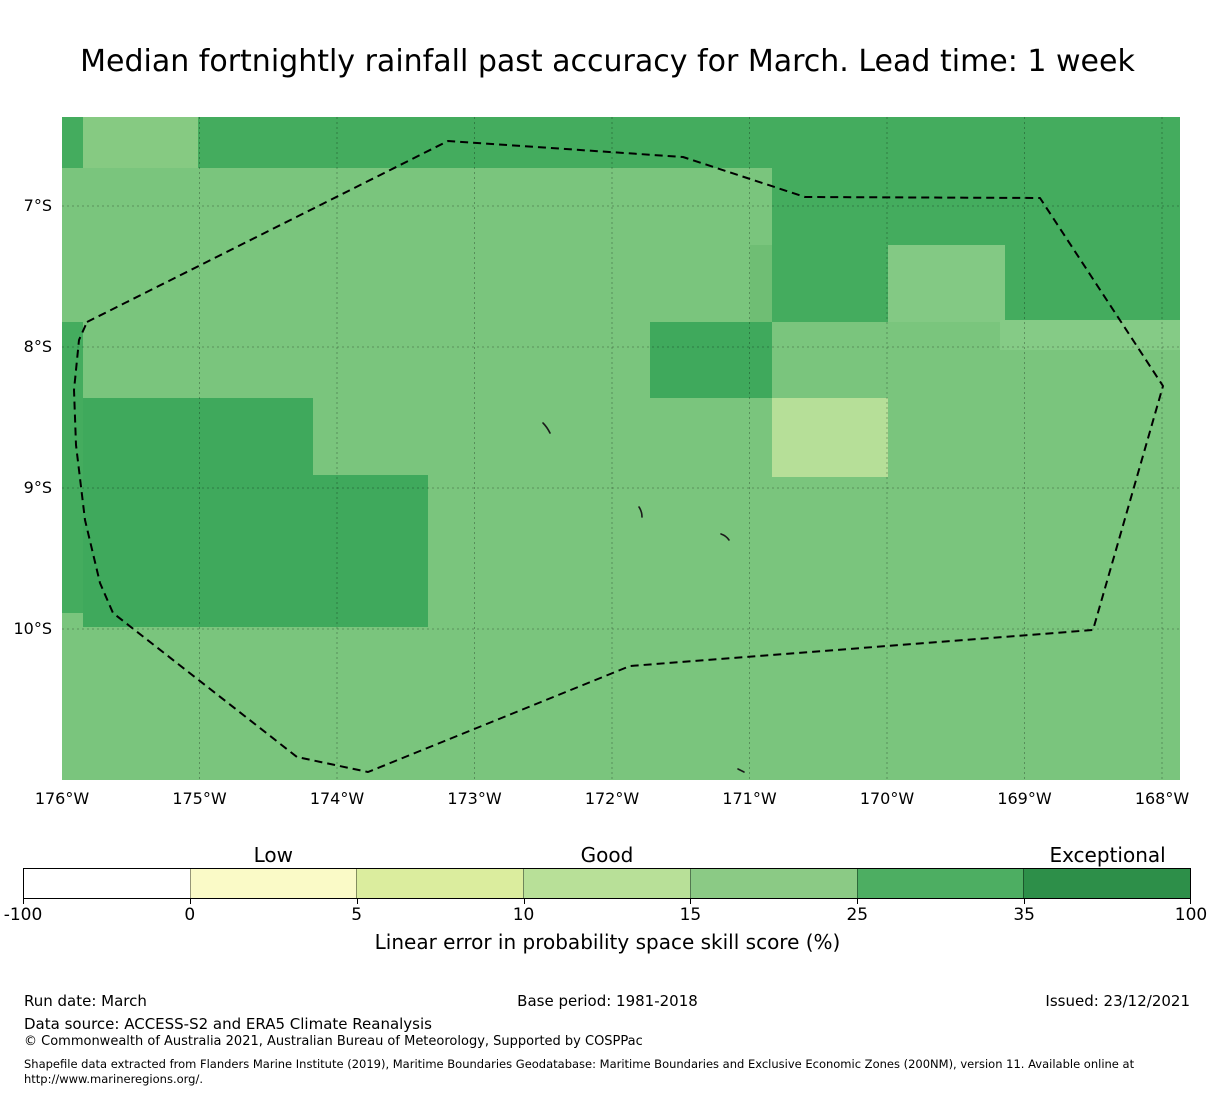 The height and width of the screenshot is (1095, 1215). What do you see at coordinates (1107, 855) in the screenshot?
I see `colorbar-category-label: Exceptional` at bounding box center [1107, 855].